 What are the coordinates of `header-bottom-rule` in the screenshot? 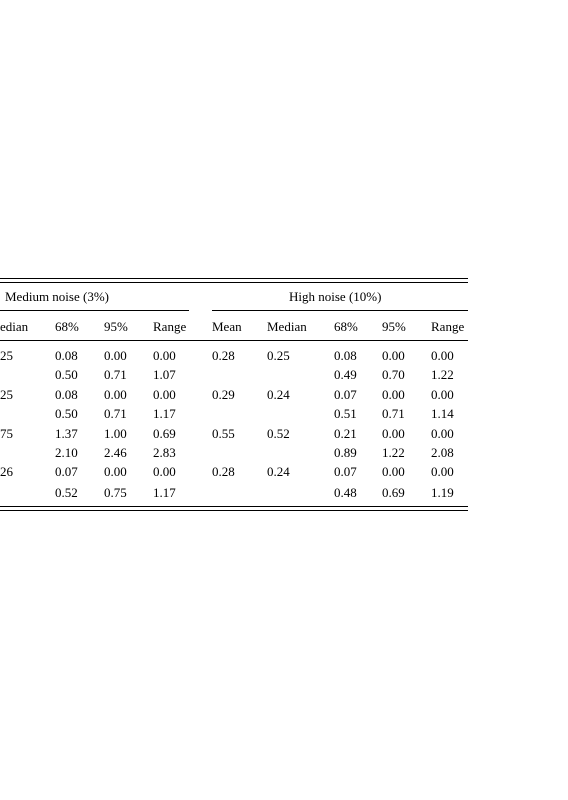 It's located at (234, 340).